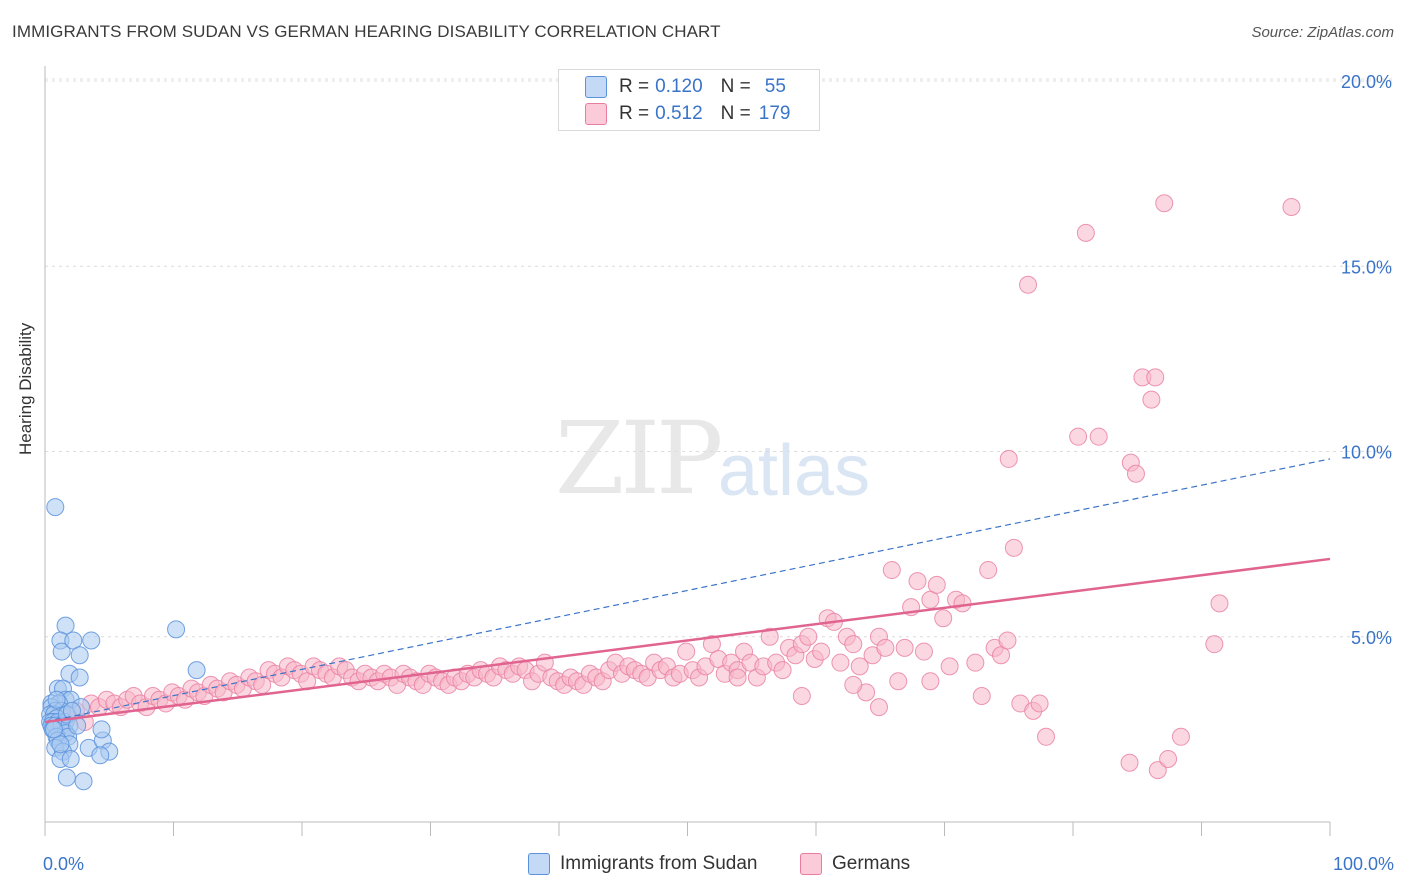  Describe the element at coordinates (63, 864) in the screenshot. I see `x-tick-label: 0.0%` at that location.